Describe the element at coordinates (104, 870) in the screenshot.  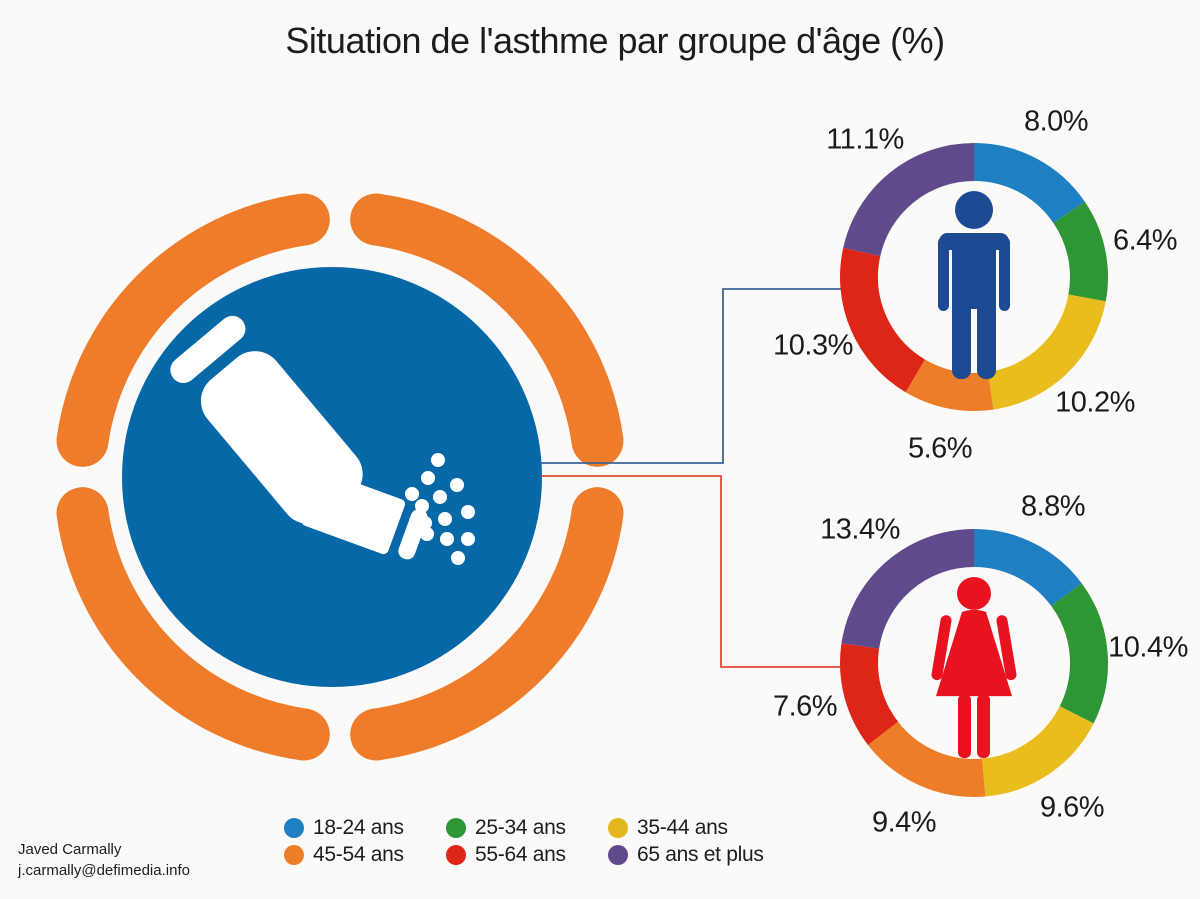
I see `credit-email: j.carmally@defimedia.info` at that location.